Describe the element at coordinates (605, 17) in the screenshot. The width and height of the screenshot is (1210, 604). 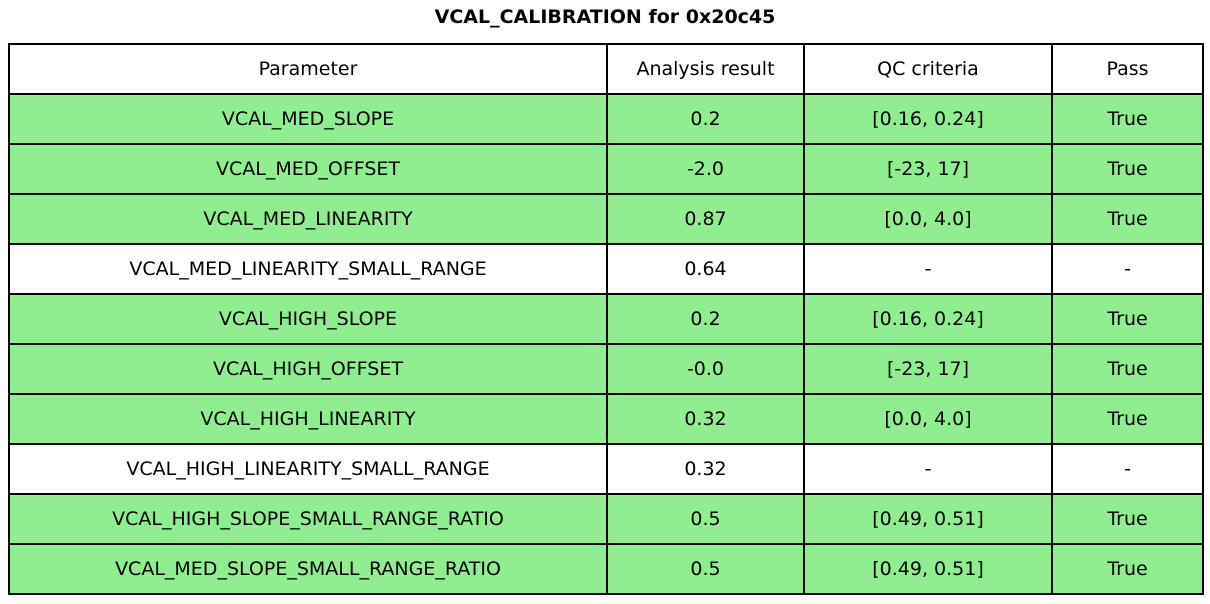
I see `page-title: VCAL_CALIBRATION for 0x20c45` at that location.